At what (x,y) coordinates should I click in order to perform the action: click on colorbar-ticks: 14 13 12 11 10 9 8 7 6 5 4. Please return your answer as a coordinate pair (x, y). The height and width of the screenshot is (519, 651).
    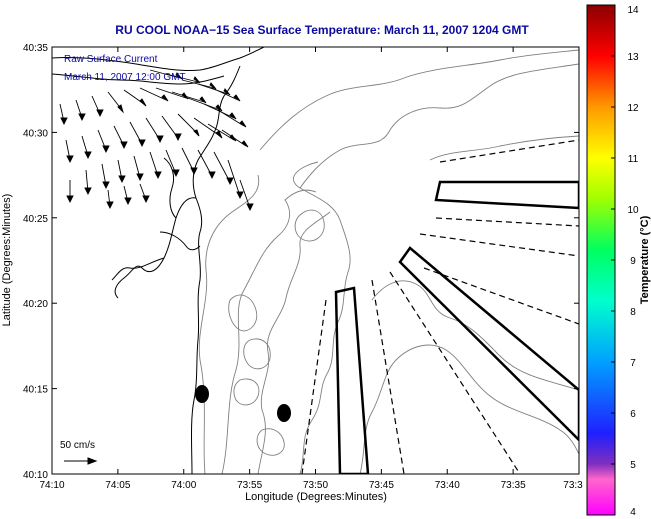
    Looking at the image, I should click on (625, 261).